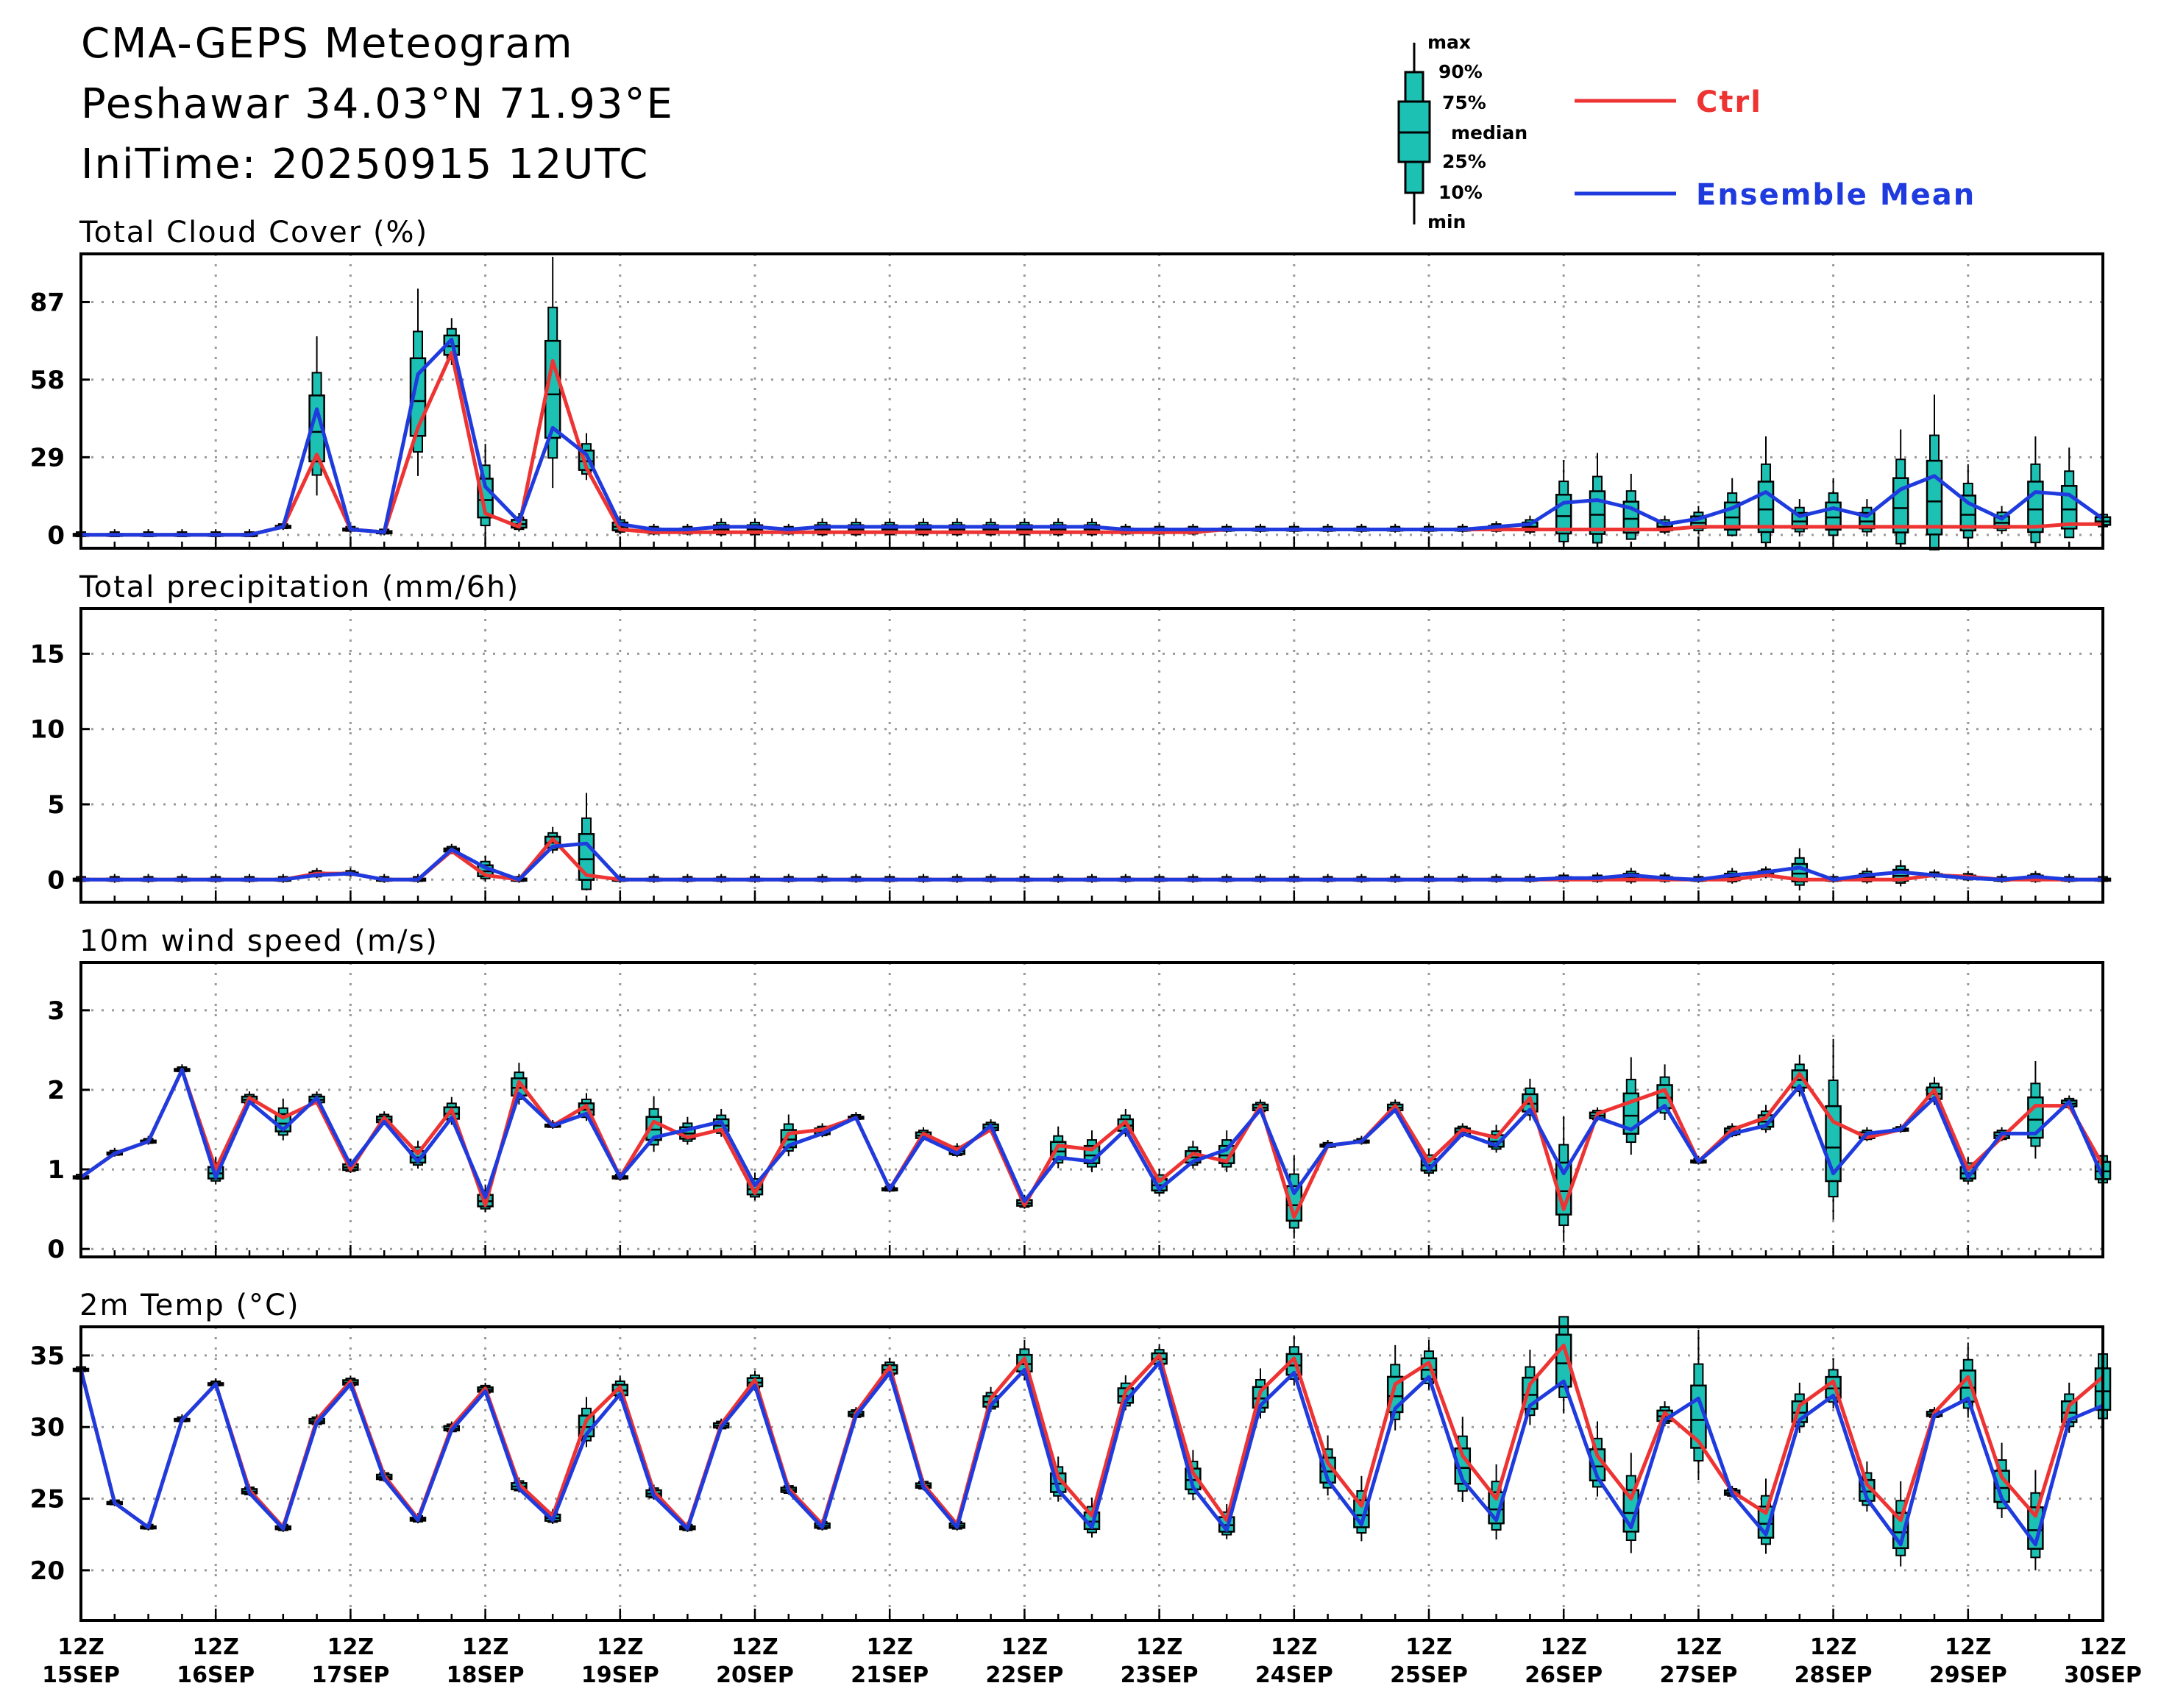  What do you see at coordinates (47, 1356) in the screenshot?
I see `y-tick-label: 35` at bounding box center [47, 1356].